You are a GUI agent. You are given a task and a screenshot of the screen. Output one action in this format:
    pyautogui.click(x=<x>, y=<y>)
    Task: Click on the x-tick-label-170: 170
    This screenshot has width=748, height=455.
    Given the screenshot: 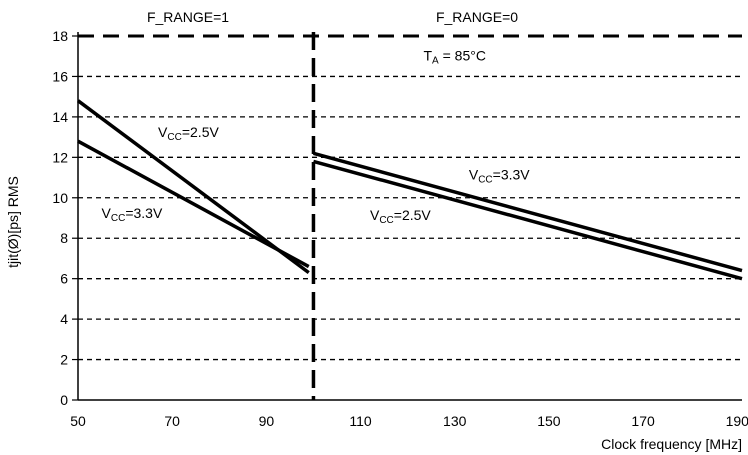 What is the action you would take?
    pyautogui.click(x=643, y=421)
    